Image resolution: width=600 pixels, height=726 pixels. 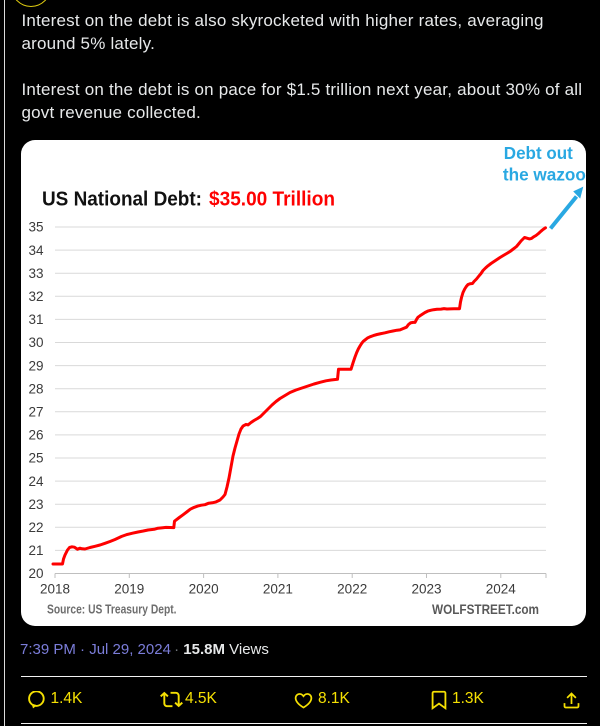 What do you see at coordinates (122, 198) in the screenshot?
I see `svg-text: US National Debt:` at bounding box center [122, 198].